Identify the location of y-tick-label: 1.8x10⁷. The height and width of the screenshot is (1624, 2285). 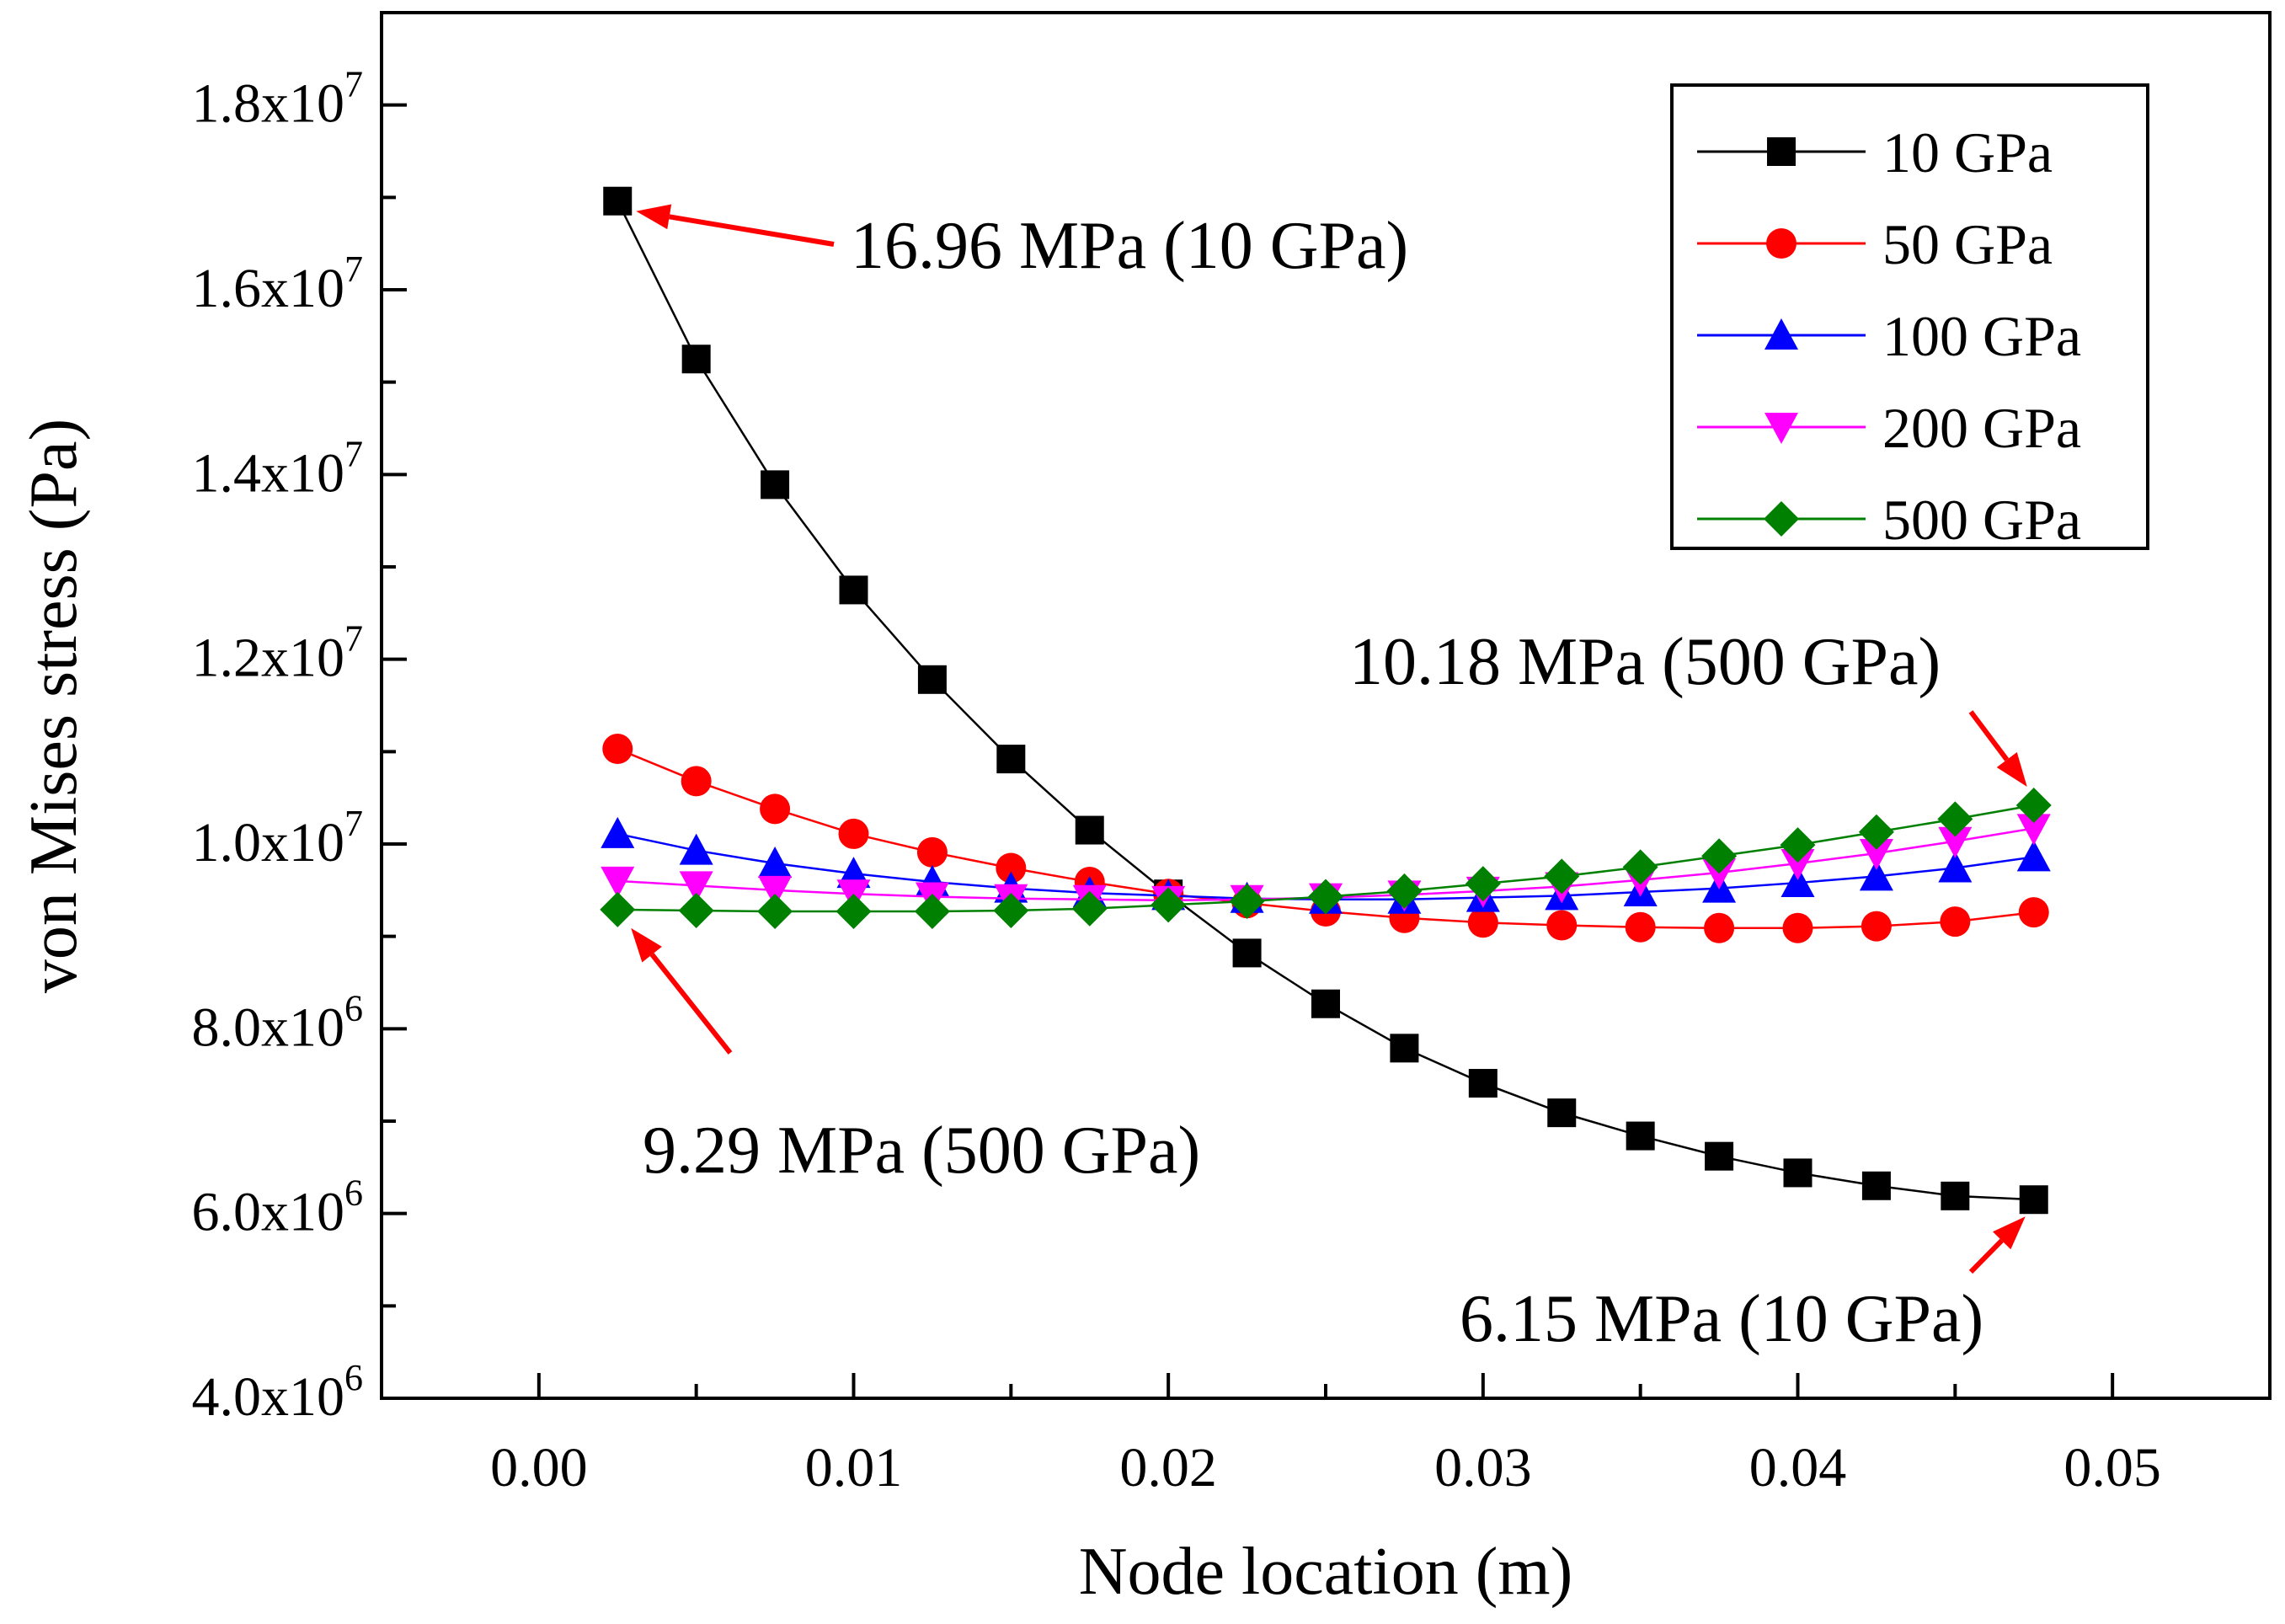
(278, 99).